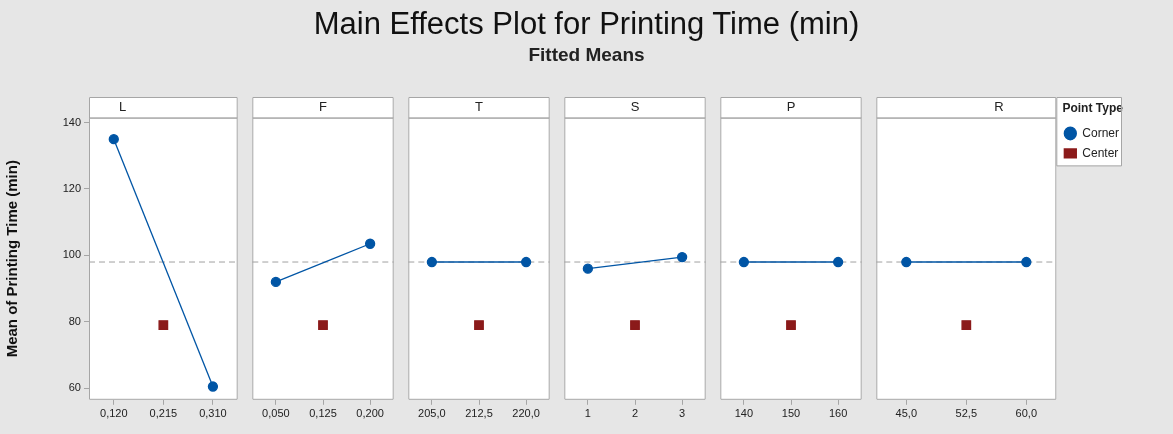  What do you see at coordinates (906, 413) in the screenshot?
I see `x-tick-label: 45,0` at bounding box center [906, 413].